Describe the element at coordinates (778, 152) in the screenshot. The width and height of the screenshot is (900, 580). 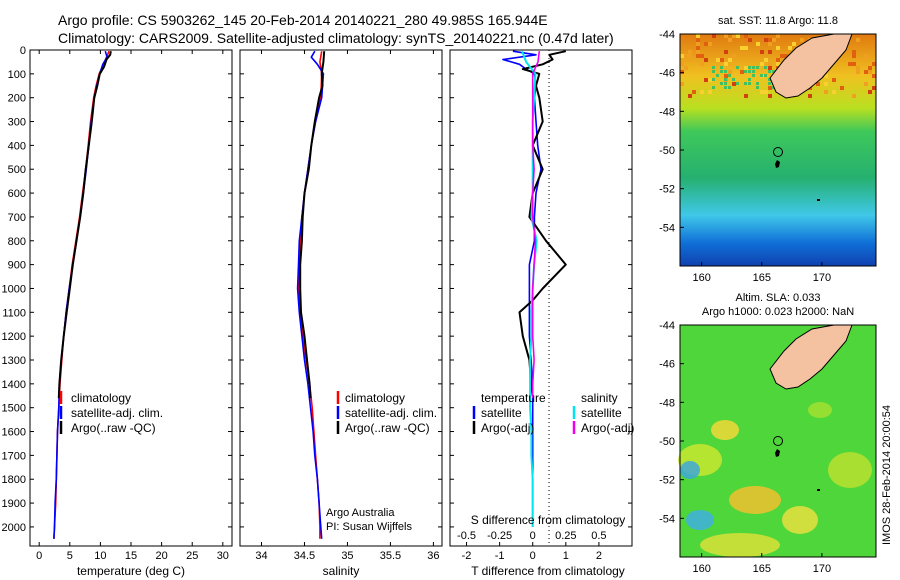
I see `float-position-marker` at that location.